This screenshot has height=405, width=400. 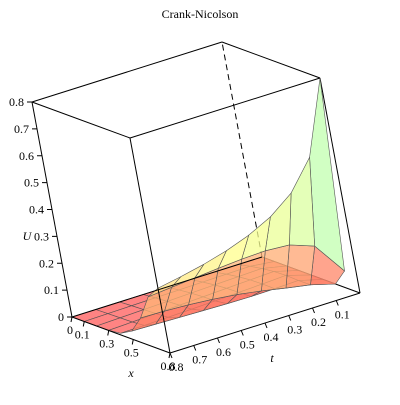 I want to click on x-tick-label: 0.1, so click(x=82, y=335).